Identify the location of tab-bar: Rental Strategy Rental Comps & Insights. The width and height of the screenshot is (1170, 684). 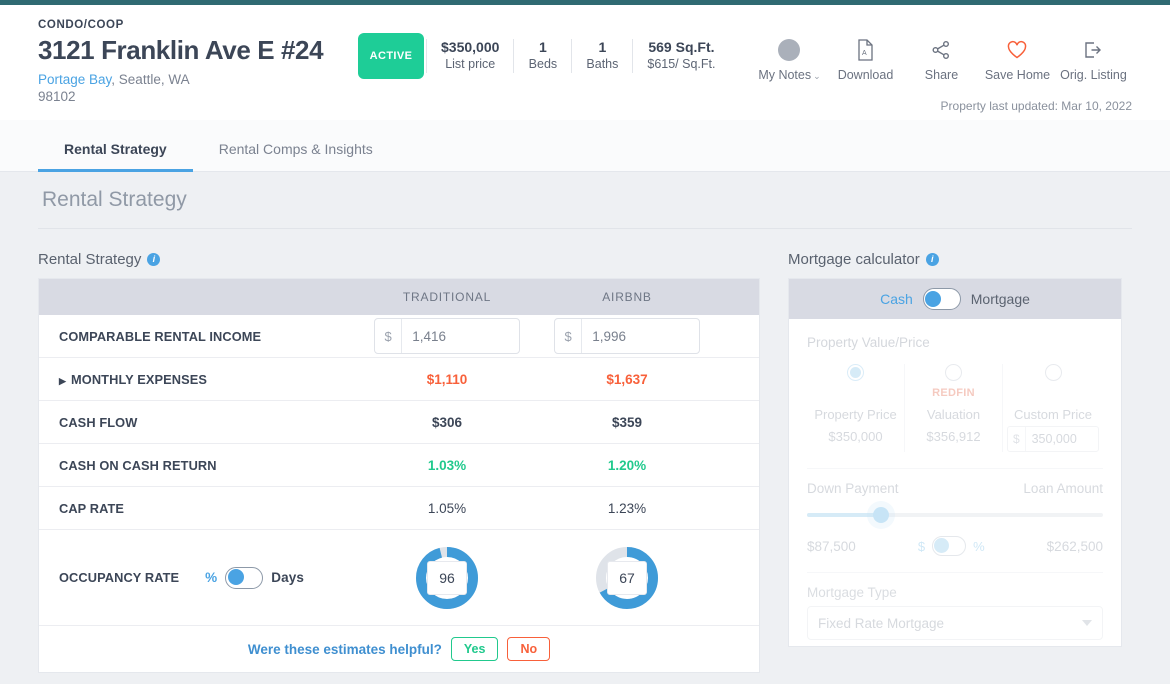
(585, 146).